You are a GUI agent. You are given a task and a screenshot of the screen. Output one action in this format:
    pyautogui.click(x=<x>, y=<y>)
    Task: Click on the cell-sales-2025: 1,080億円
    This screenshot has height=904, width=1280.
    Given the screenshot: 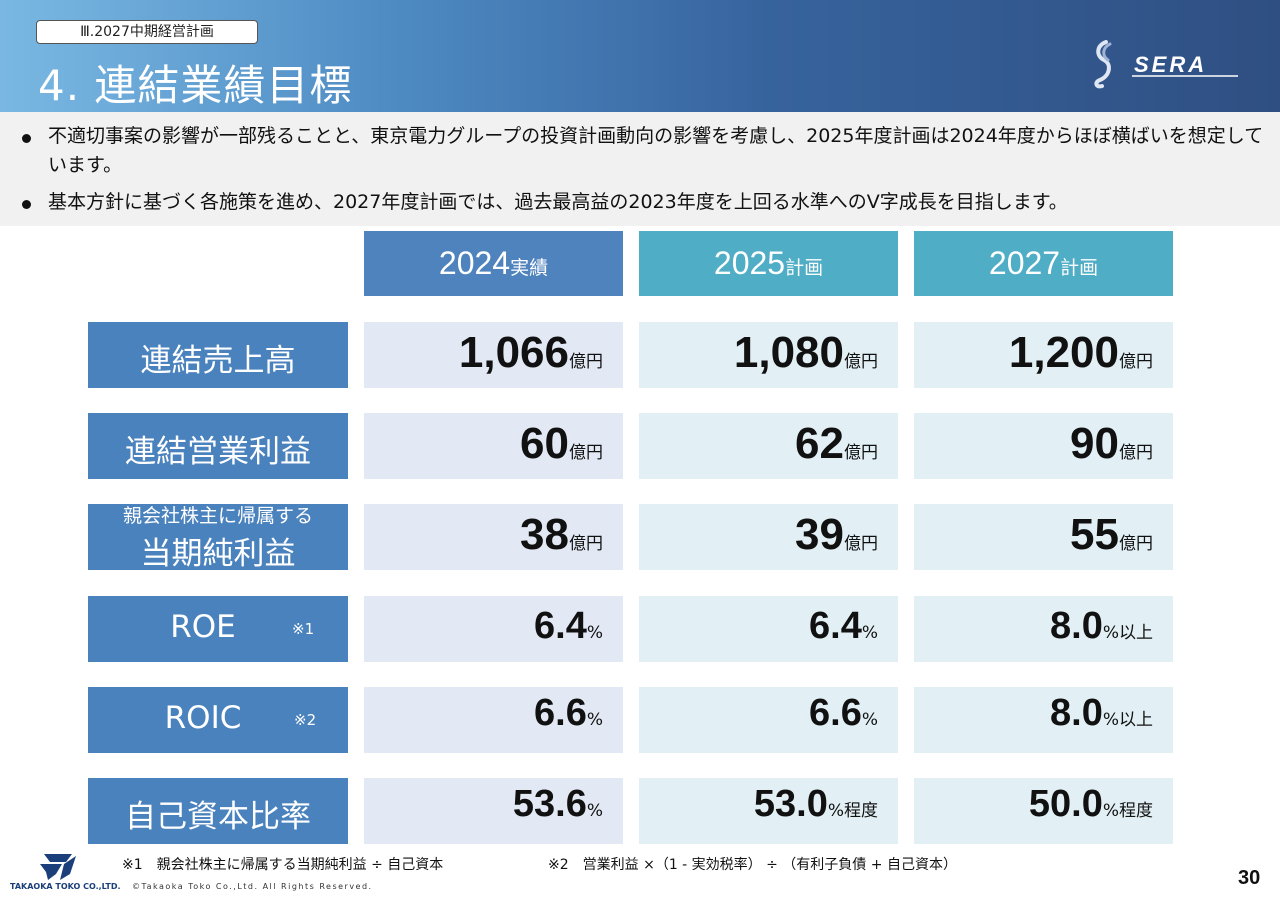 What is the action you would take?
    pyautogui.click(x=768, y=355)
    